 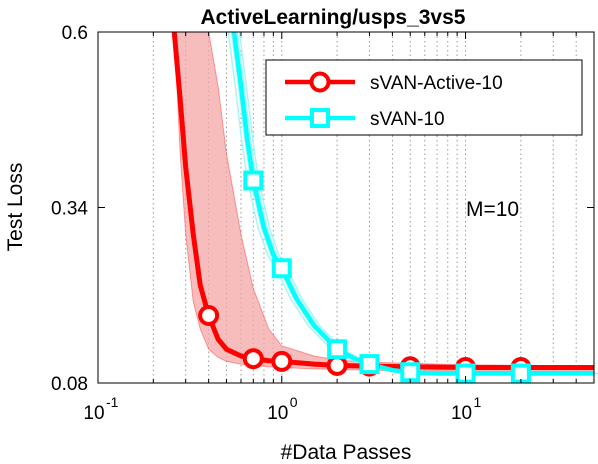 What do you see at coordinates (365, 119) in the screenshot?
I see `legend-entry-1: sVAN-10` at bounding box center [365, 119].